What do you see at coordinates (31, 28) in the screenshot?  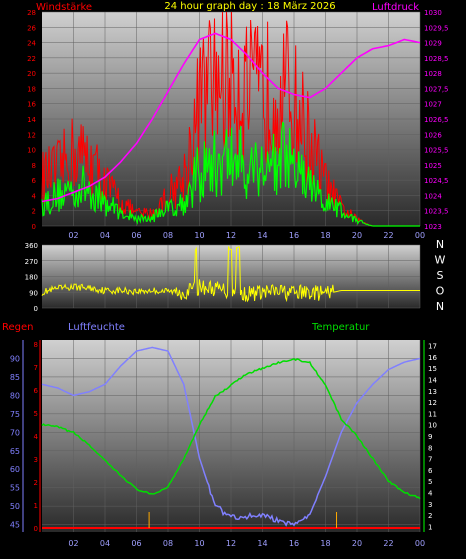 I see `wind-tick-label: 26` at bounding box center [31, 28].